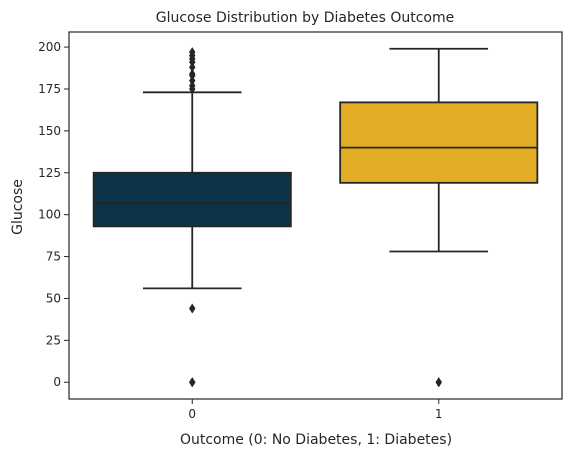  Describe the element at coordinates (316, 440) in the screenshot. I see `x-axis-label: Outcome (0: No Diabetes, 1: Diabetes)` at that location.